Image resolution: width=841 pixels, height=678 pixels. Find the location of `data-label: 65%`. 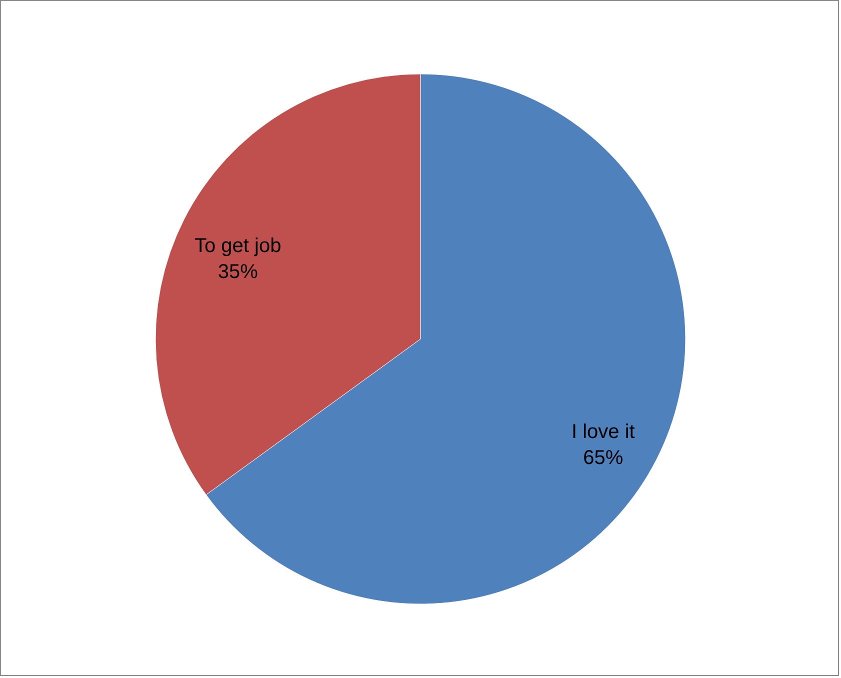

data-label: 65% is located at coordinates (603, 458).